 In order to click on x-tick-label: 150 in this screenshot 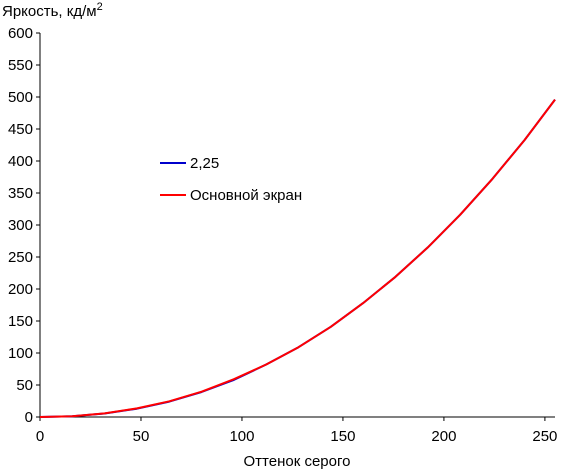, I will do `click(342, 436)`.